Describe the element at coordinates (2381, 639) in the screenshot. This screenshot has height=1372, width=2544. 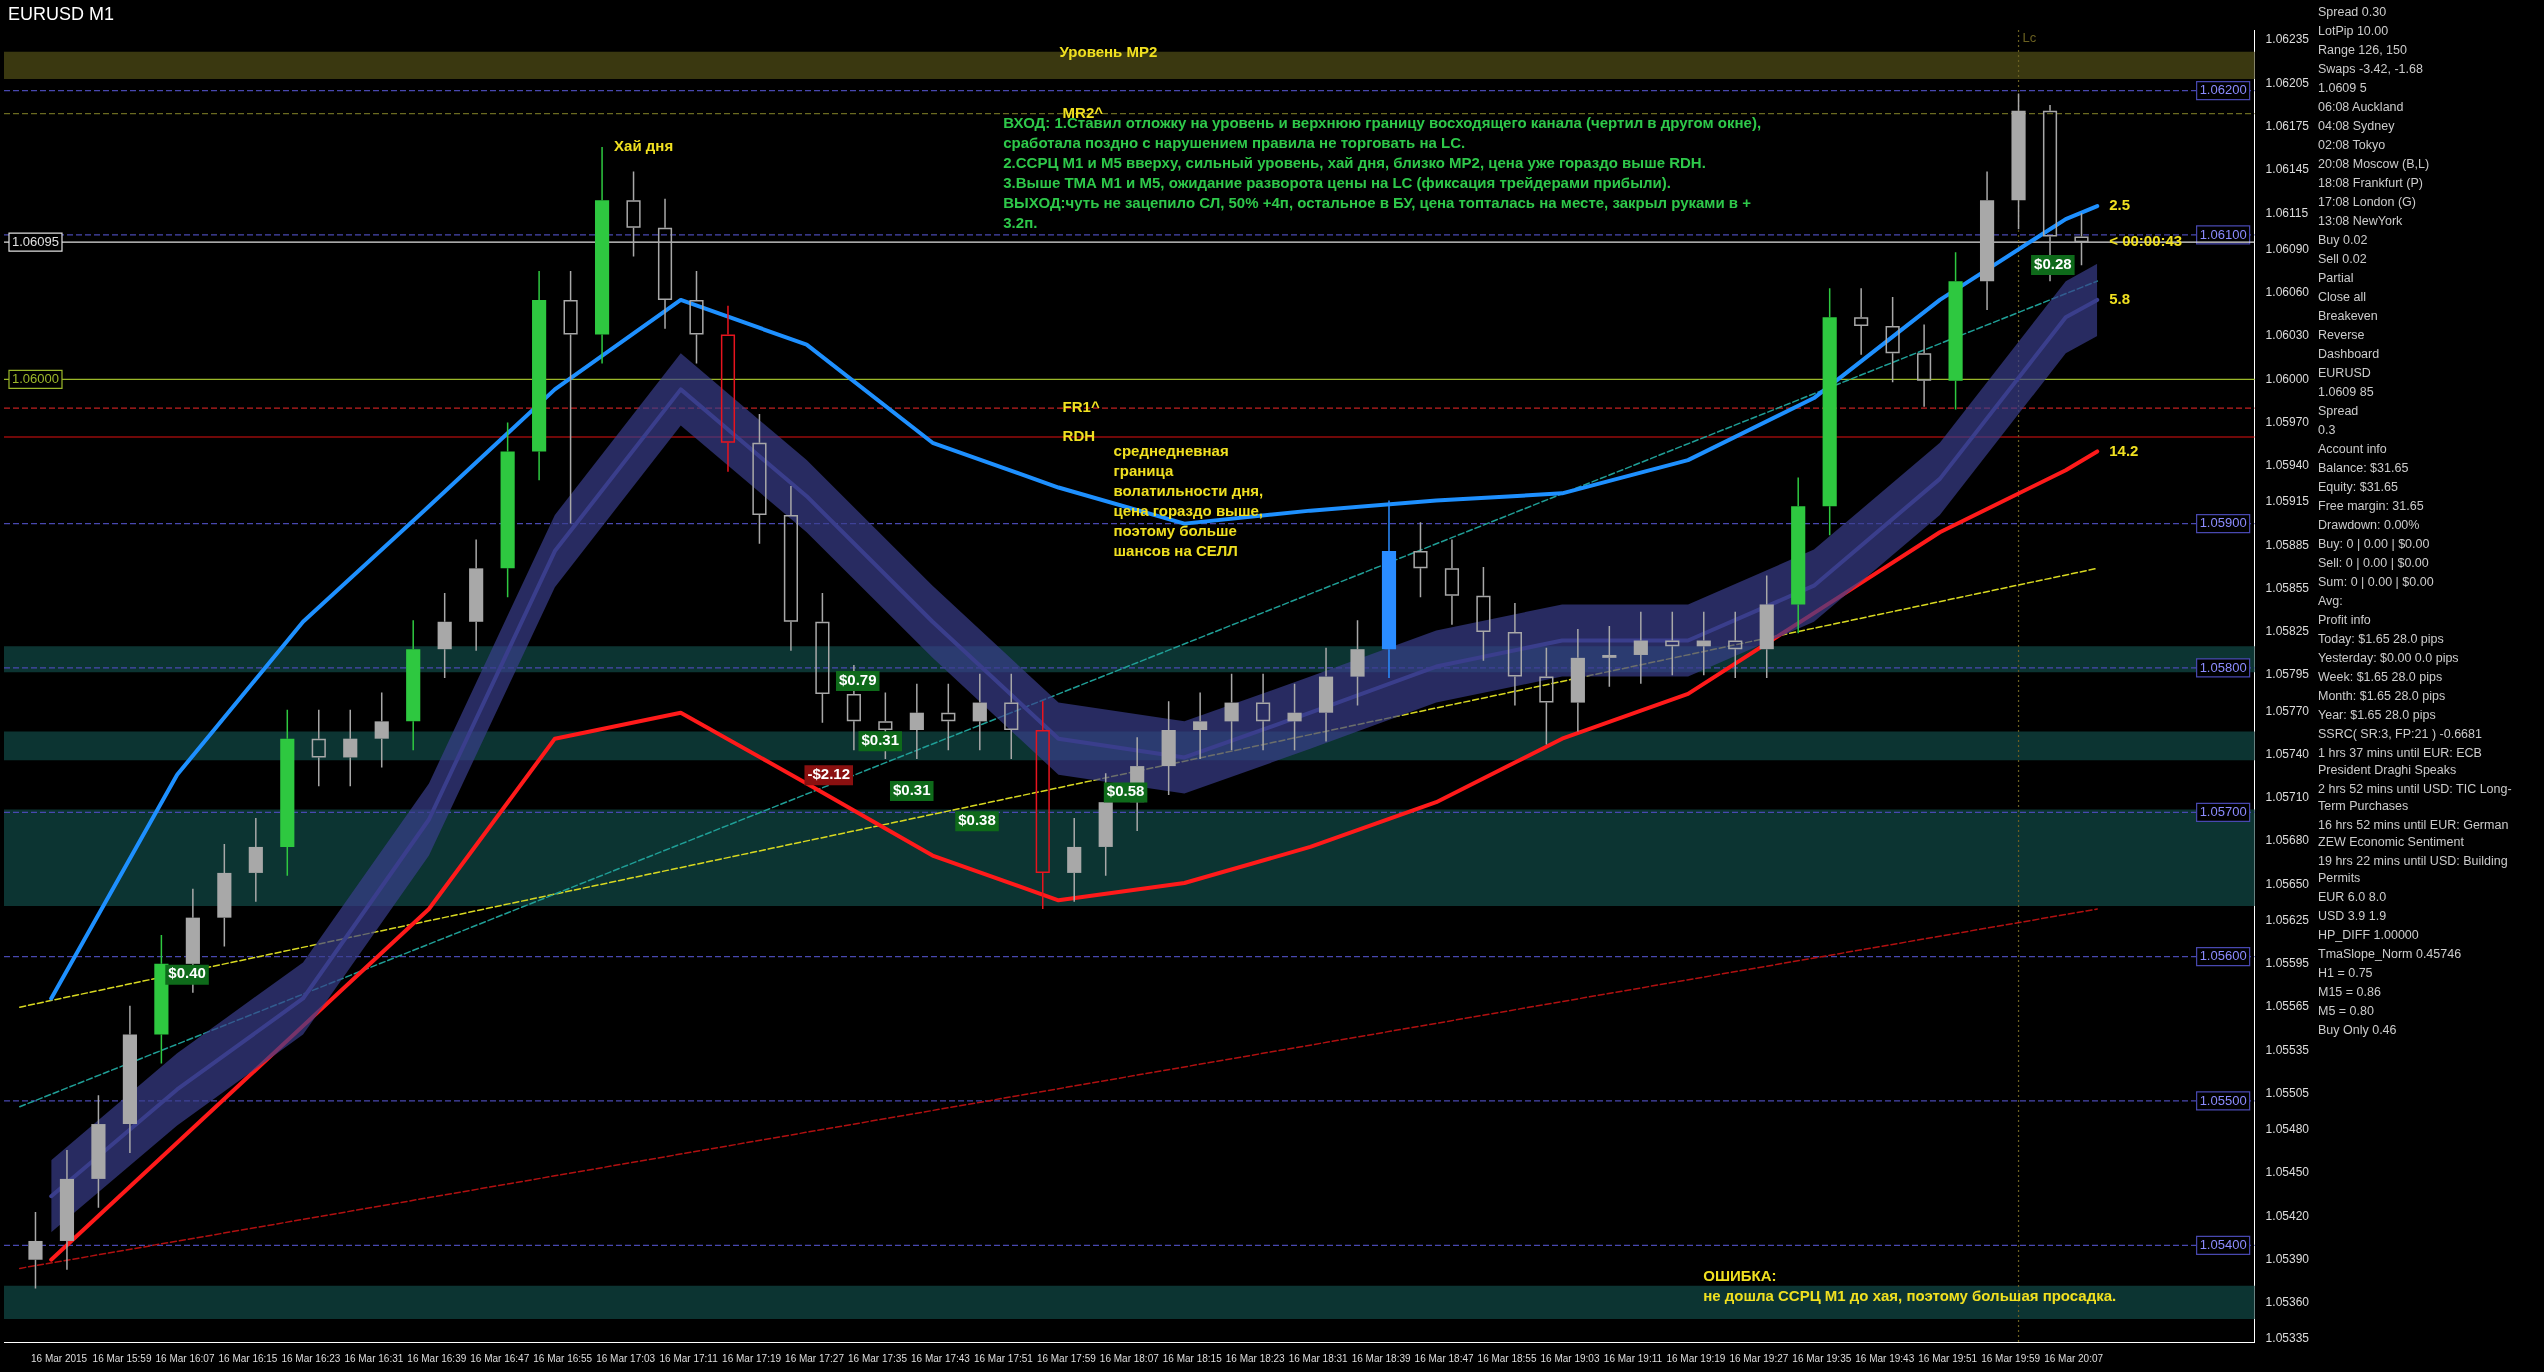
I see `text: Today: $1.65 28.0 pips` at that location.